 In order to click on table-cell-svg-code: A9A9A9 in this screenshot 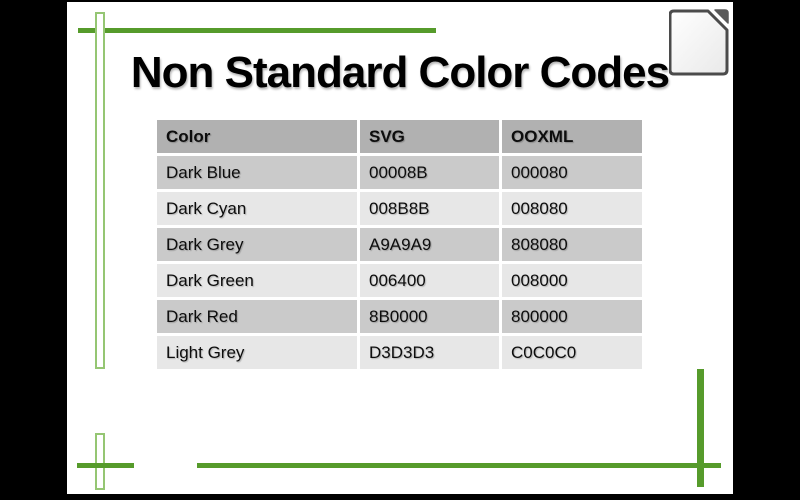, I will do `click(429, 244)`.